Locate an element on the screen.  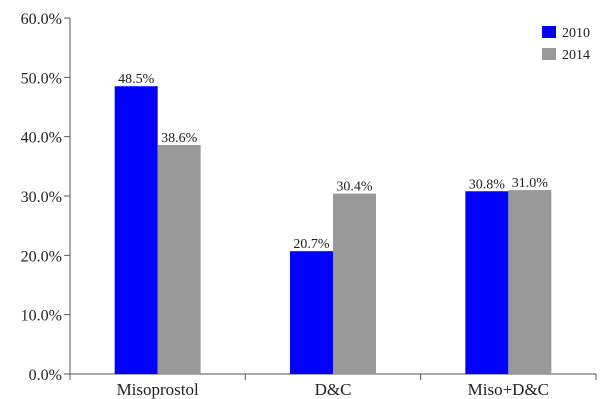
y-tick-label: 60.0% is located at coordinates (41, 19).